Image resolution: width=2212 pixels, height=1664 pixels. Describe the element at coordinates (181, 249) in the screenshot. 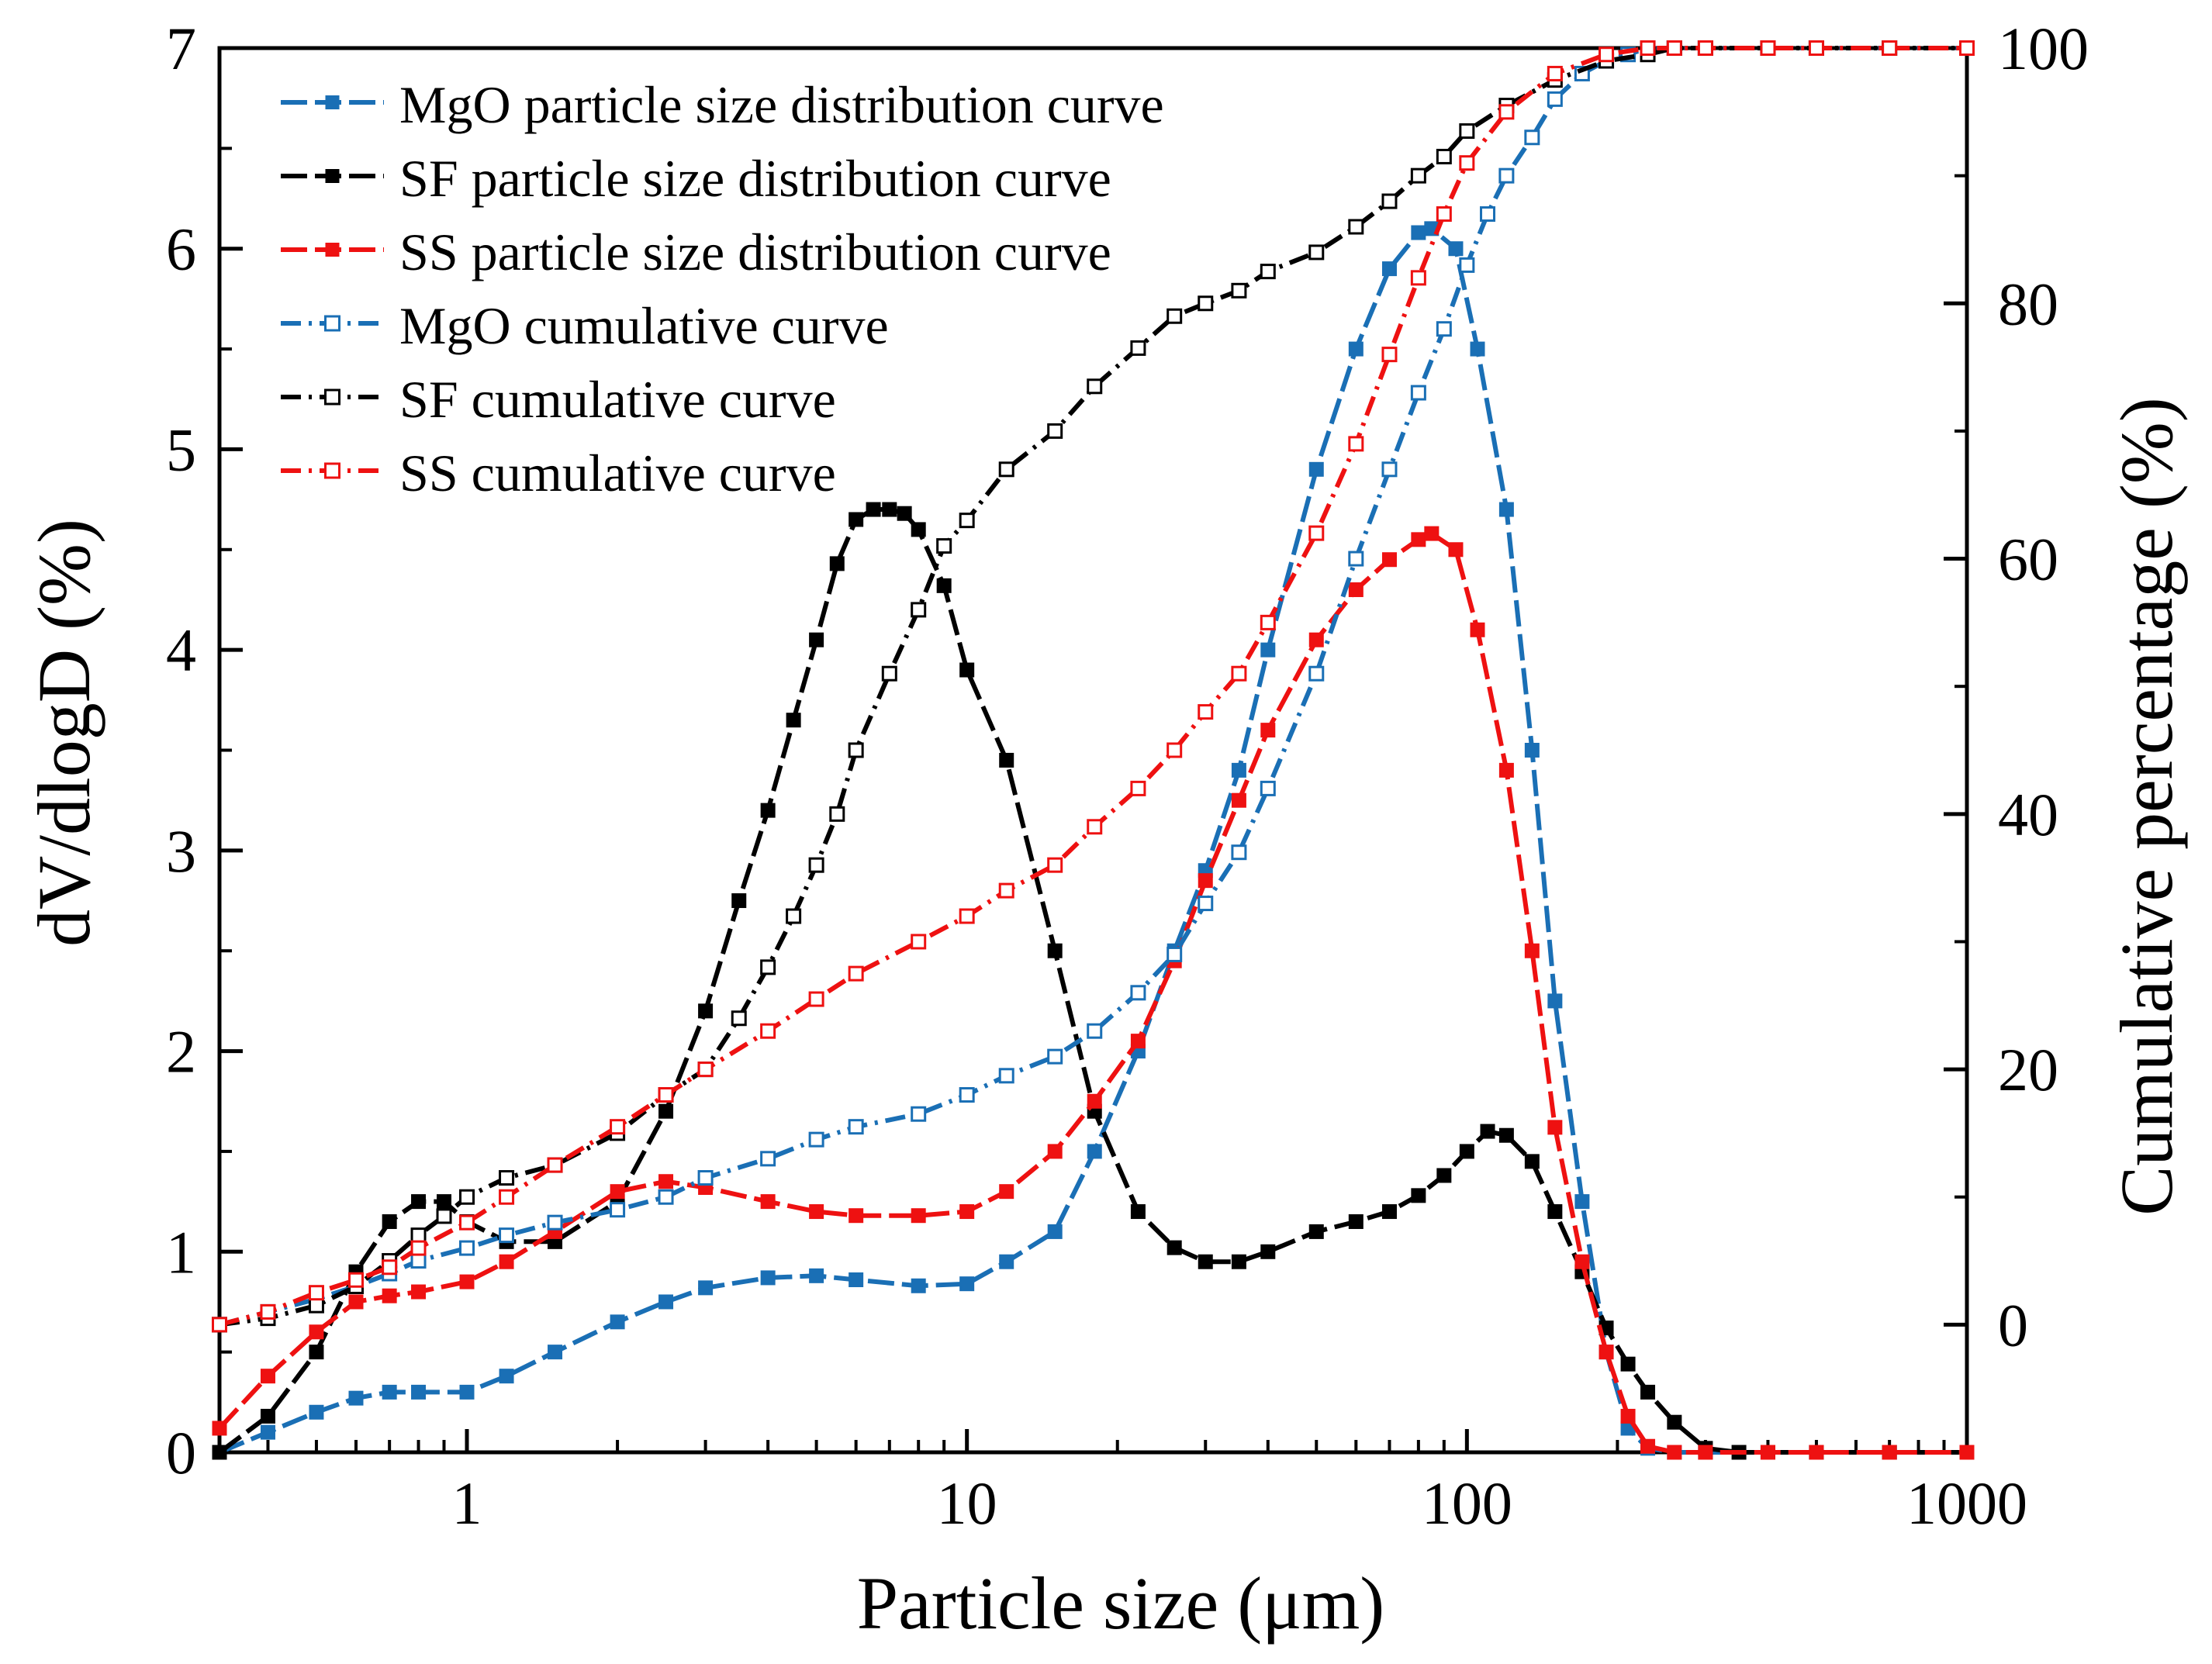

I see `y-left-tick-label: 6` at that location.